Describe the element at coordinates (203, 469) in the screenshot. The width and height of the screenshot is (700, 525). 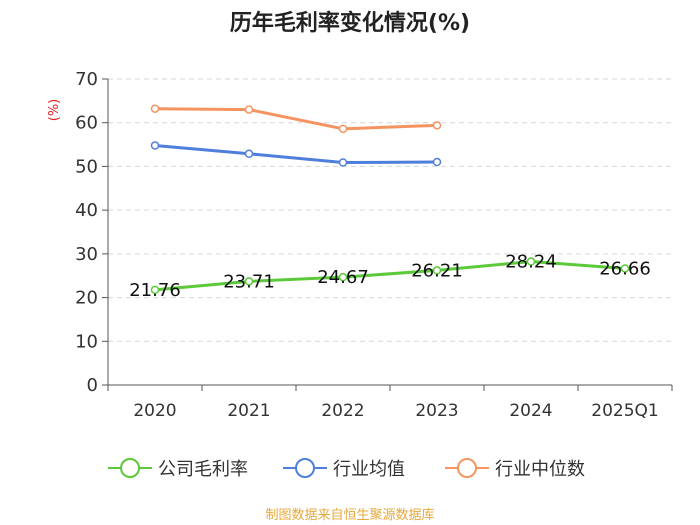
I see `legend-label-0: 公司毛利率` at that location.